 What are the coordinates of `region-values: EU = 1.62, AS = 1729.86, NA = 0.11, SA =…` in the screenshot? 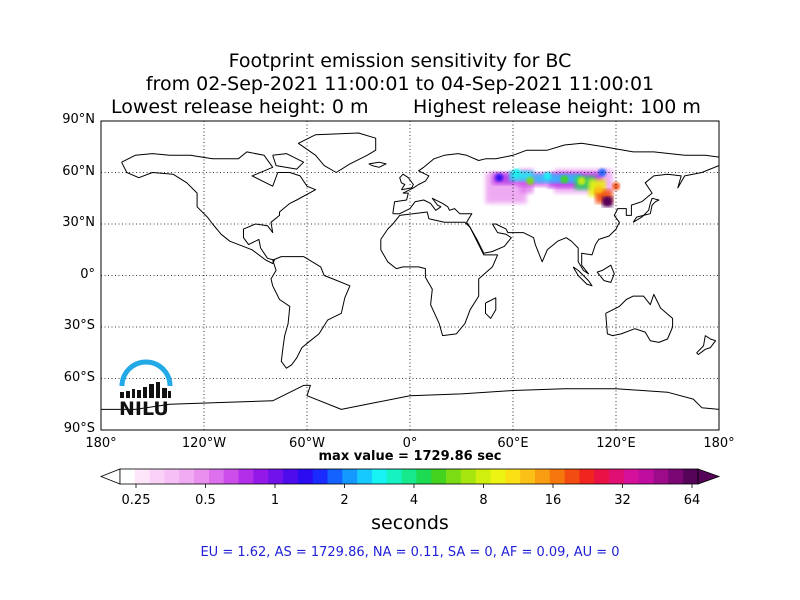 It's located at (410, 552).